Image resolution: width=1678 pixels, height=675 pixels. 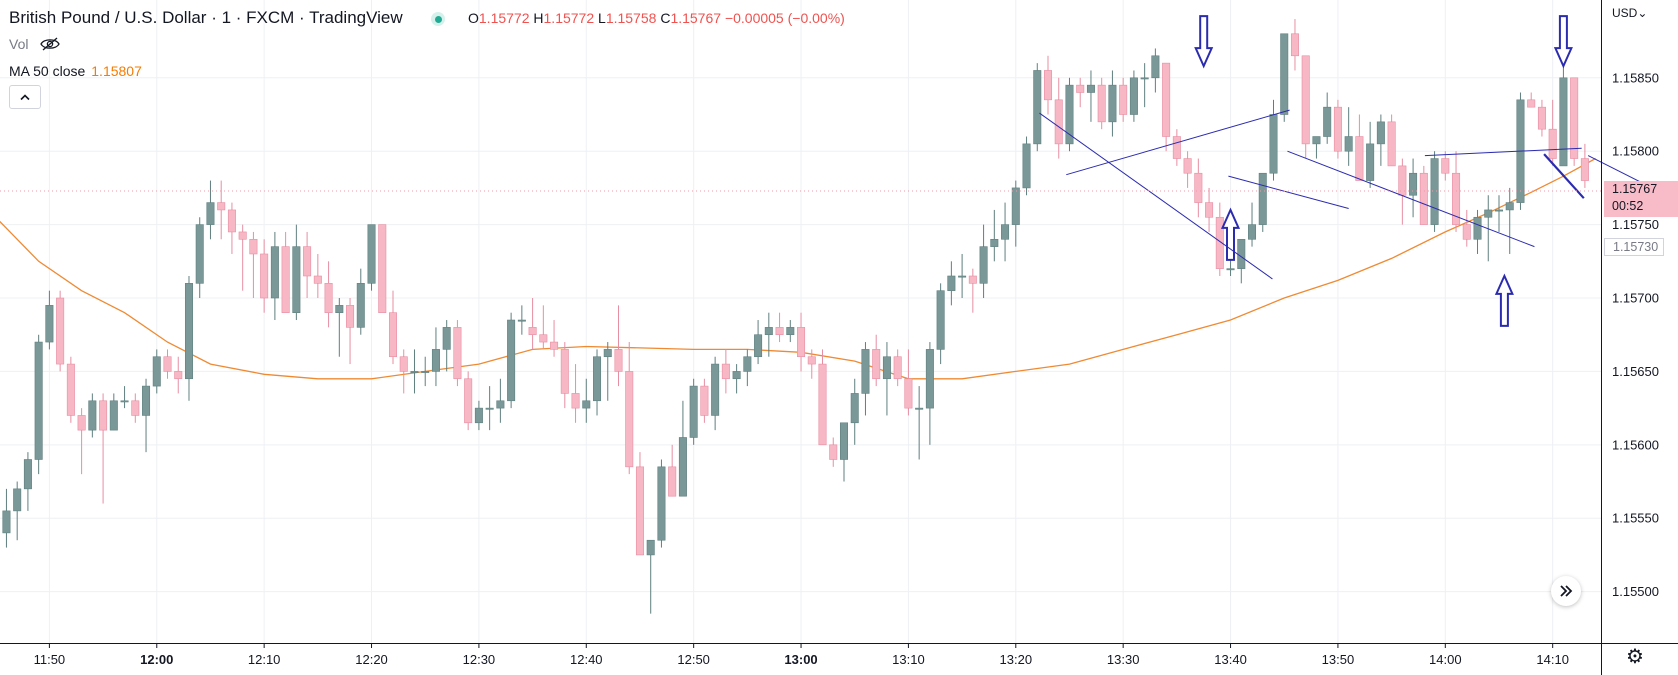 I want to click on gear-icon: ⚙, so click(x=1635, y=657).